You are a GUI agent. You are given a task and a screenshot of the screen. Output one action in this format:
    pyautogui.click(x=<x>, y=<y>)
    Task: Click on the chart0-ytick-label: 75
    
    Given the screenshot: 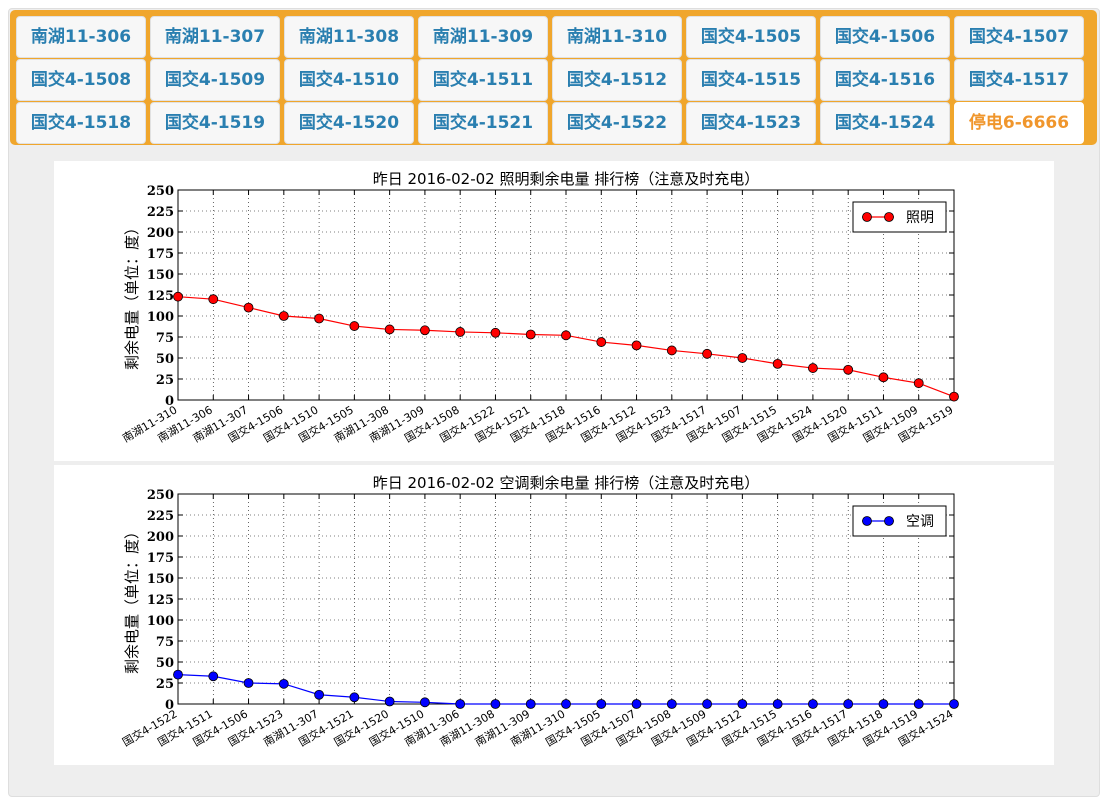 What is the action you would take?
    pyautogui.click(x=165, y=338)
    